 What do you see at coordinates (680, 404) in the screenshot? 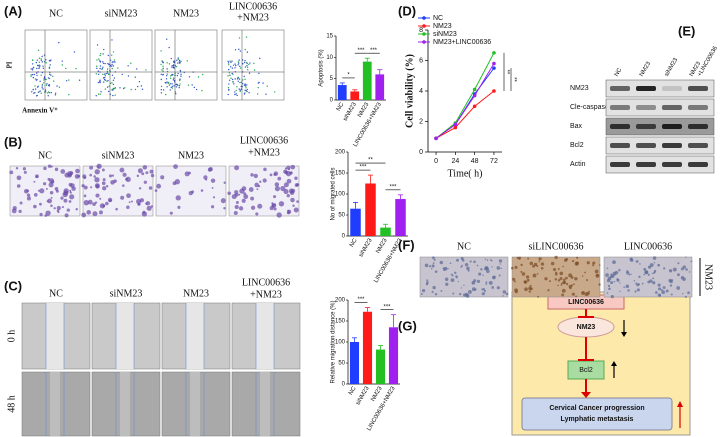
I see `up-arrow` at bounding box center [680, 404].